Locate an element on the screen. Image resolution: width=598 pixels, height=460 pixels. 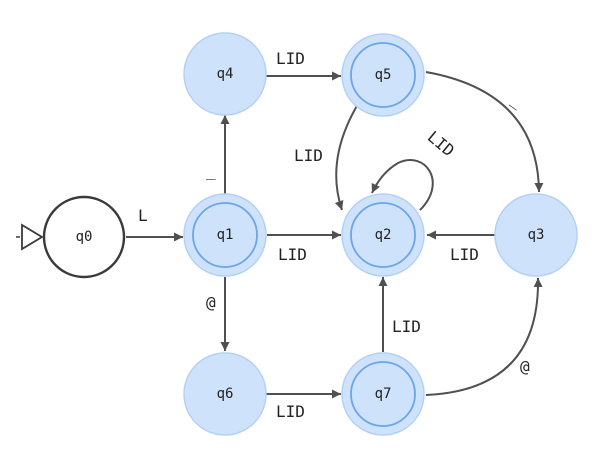
state-label-q5: q5 is located at coordinates (383, 75).